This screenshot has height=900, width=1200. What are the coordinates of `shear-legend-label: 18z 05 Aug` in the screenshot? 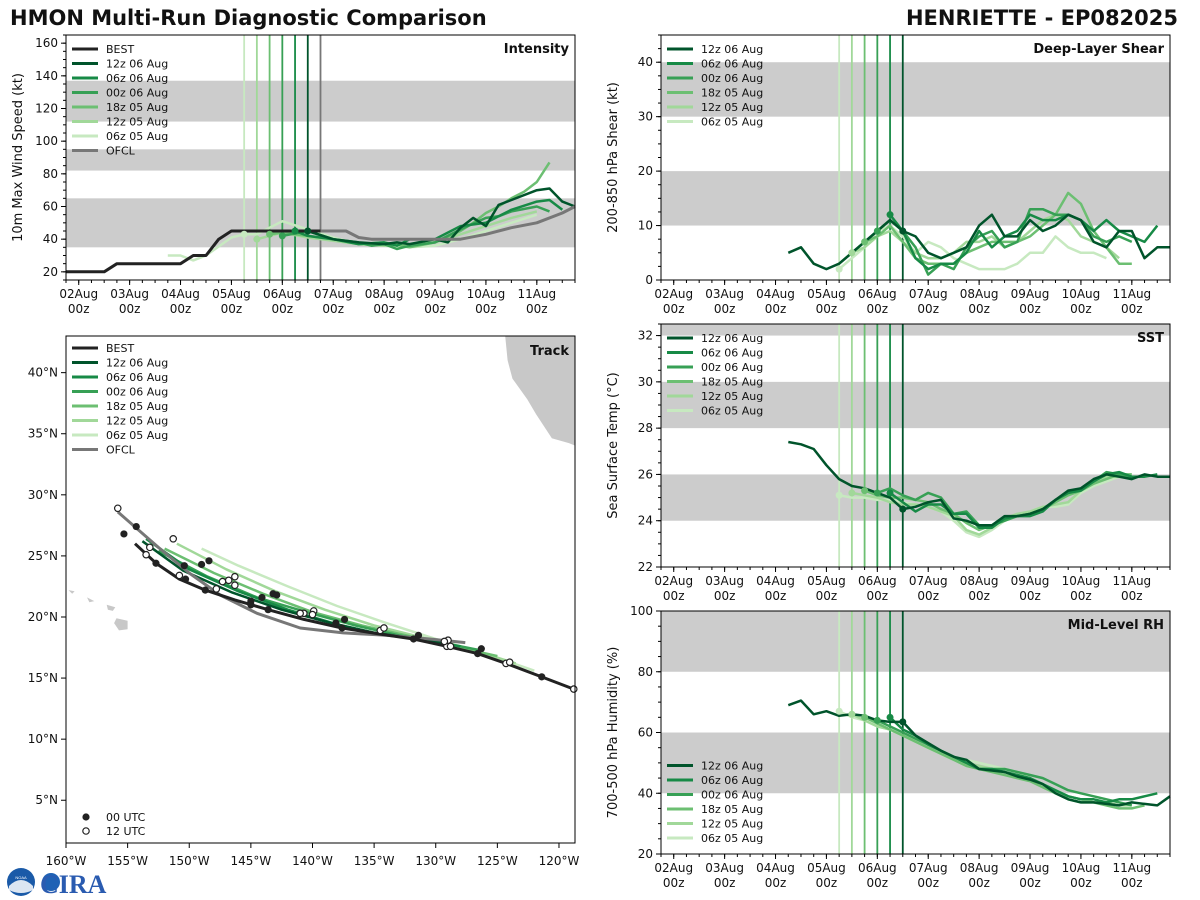 It's located at (732, 93).